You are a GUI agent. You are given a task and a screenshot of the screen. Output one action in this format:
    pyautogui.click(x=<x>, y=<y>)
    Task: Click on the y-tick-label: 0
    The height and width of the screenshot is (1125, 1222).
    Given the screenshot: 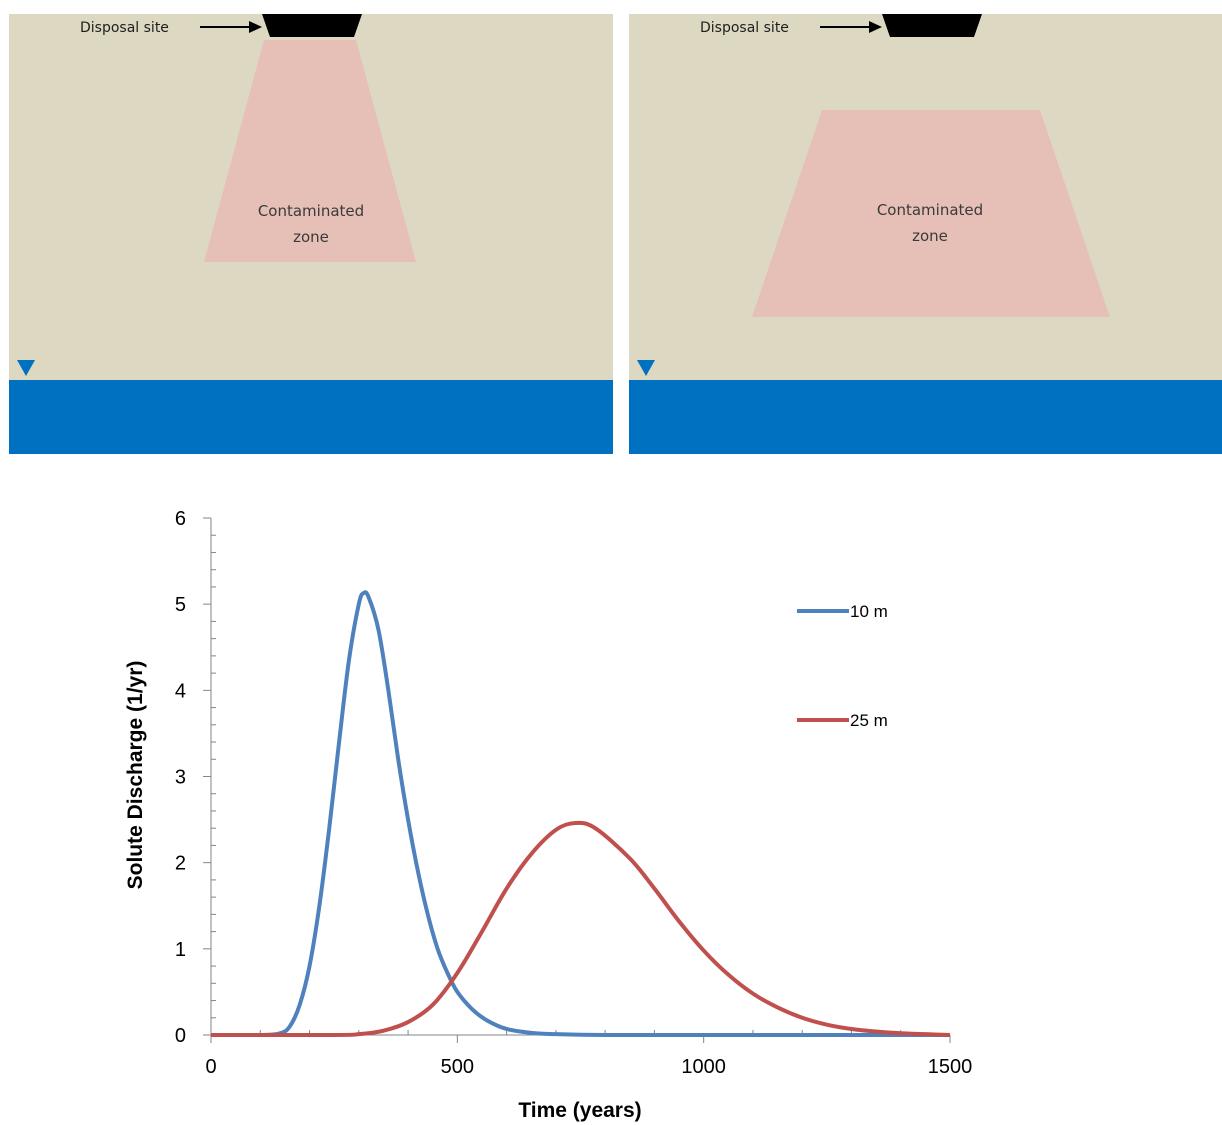 What is the action you would take?
    pyautogui.click(x=180, y=1036)
    